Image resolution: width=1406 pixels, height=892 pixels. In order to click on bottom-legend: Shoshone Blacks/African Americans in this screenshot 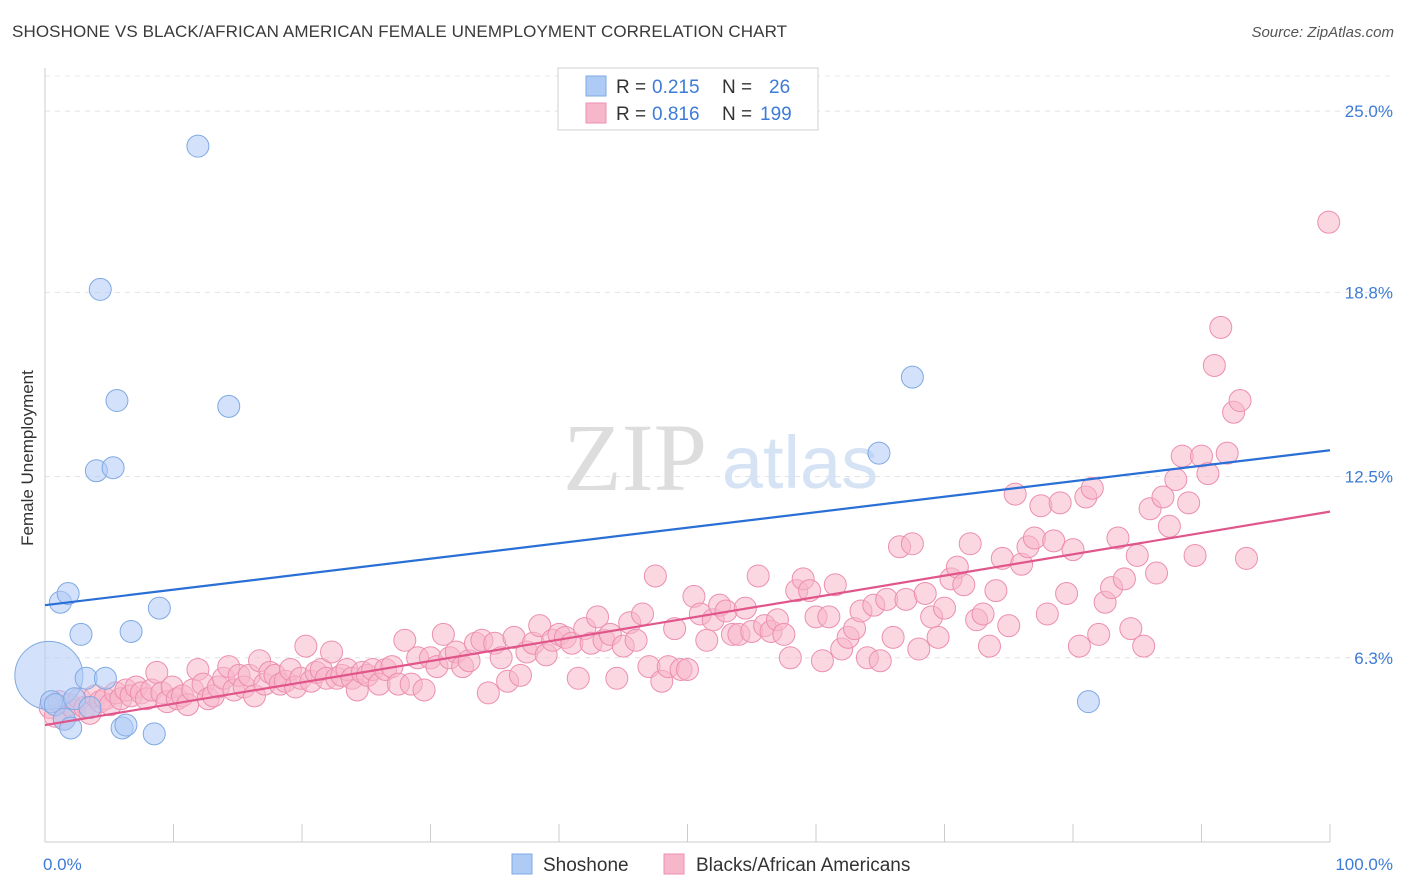, I will do `click(710, 864)`.